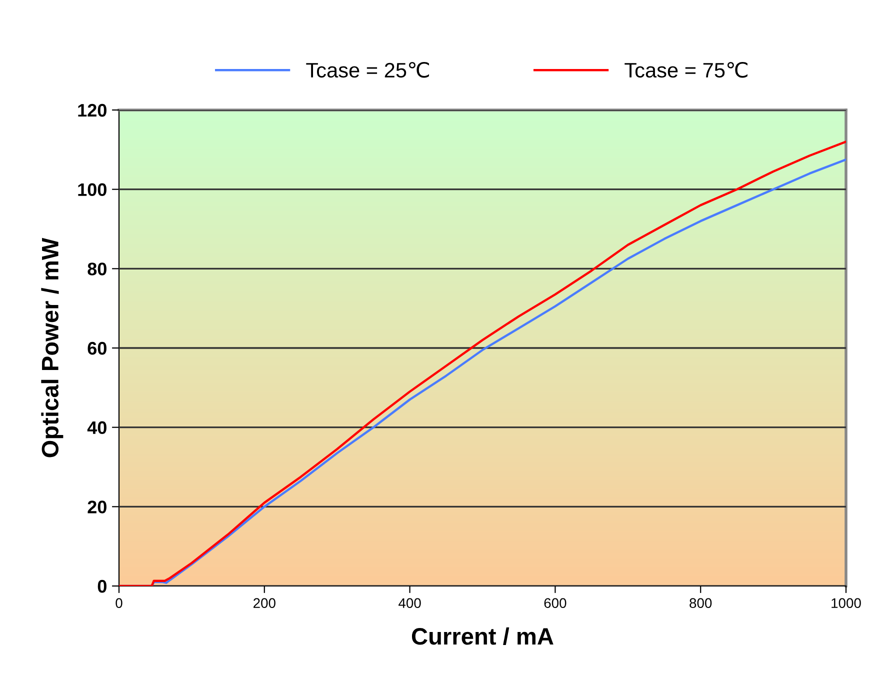 This screenshot has height=684, width=882. What do you see at coordinates (409, 603) in the screenshot?
I see `x-tick-label: 400` at bounding box center [409, 603].